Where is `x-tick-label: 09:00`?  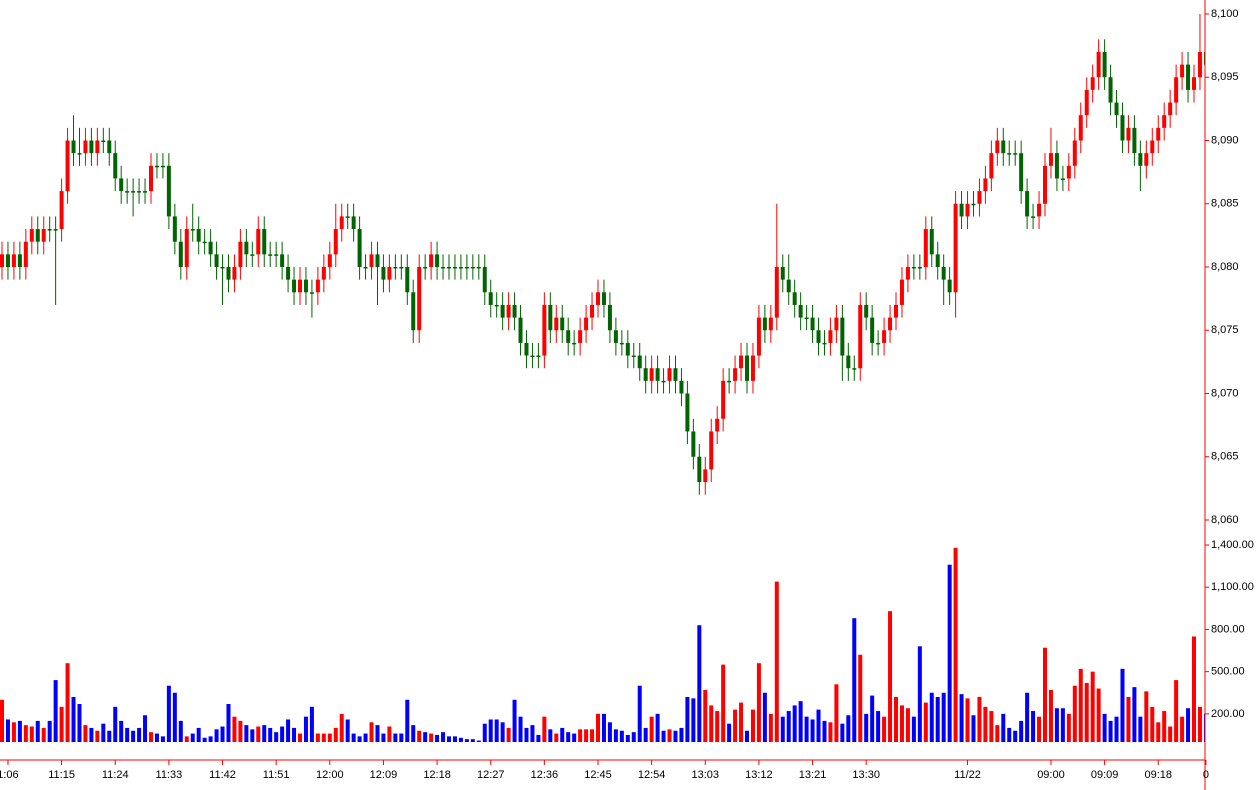
x-tick-label: 09:00 is located at coordinates (1051, 775).